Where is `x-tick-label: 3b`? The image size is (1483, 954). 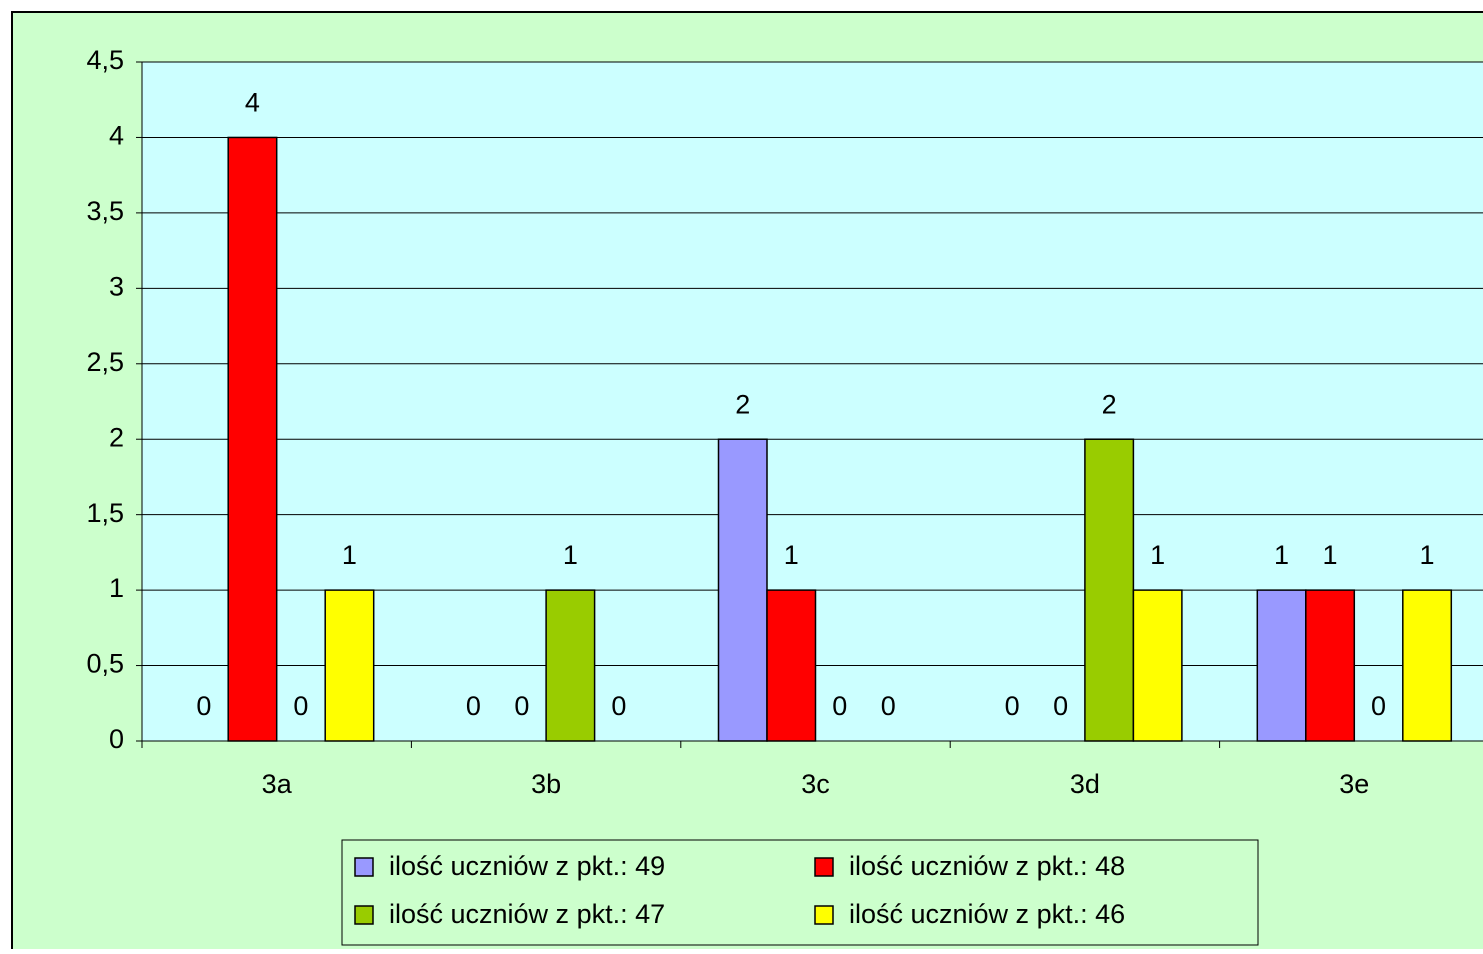
x-tick-label: 3b is located at coordinates (546, 784).